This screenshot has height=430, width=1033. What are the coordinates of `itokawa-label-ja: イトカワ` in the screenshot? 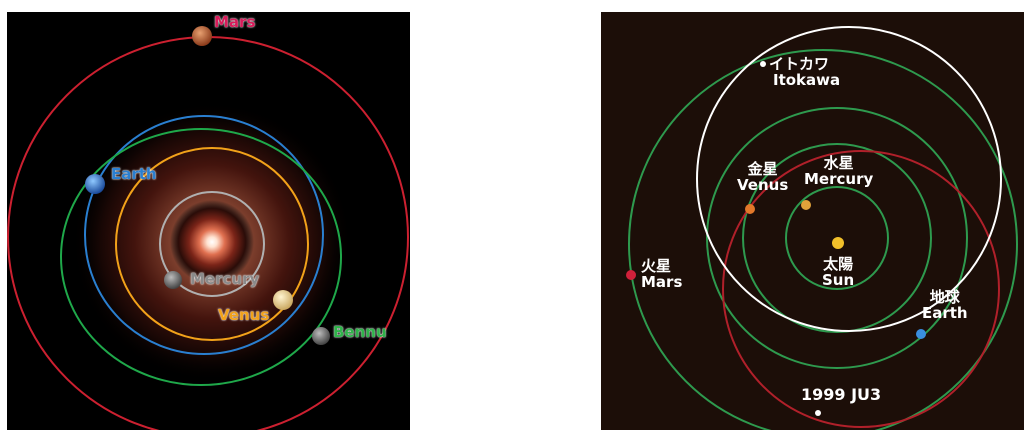 It's located at (799, 64).